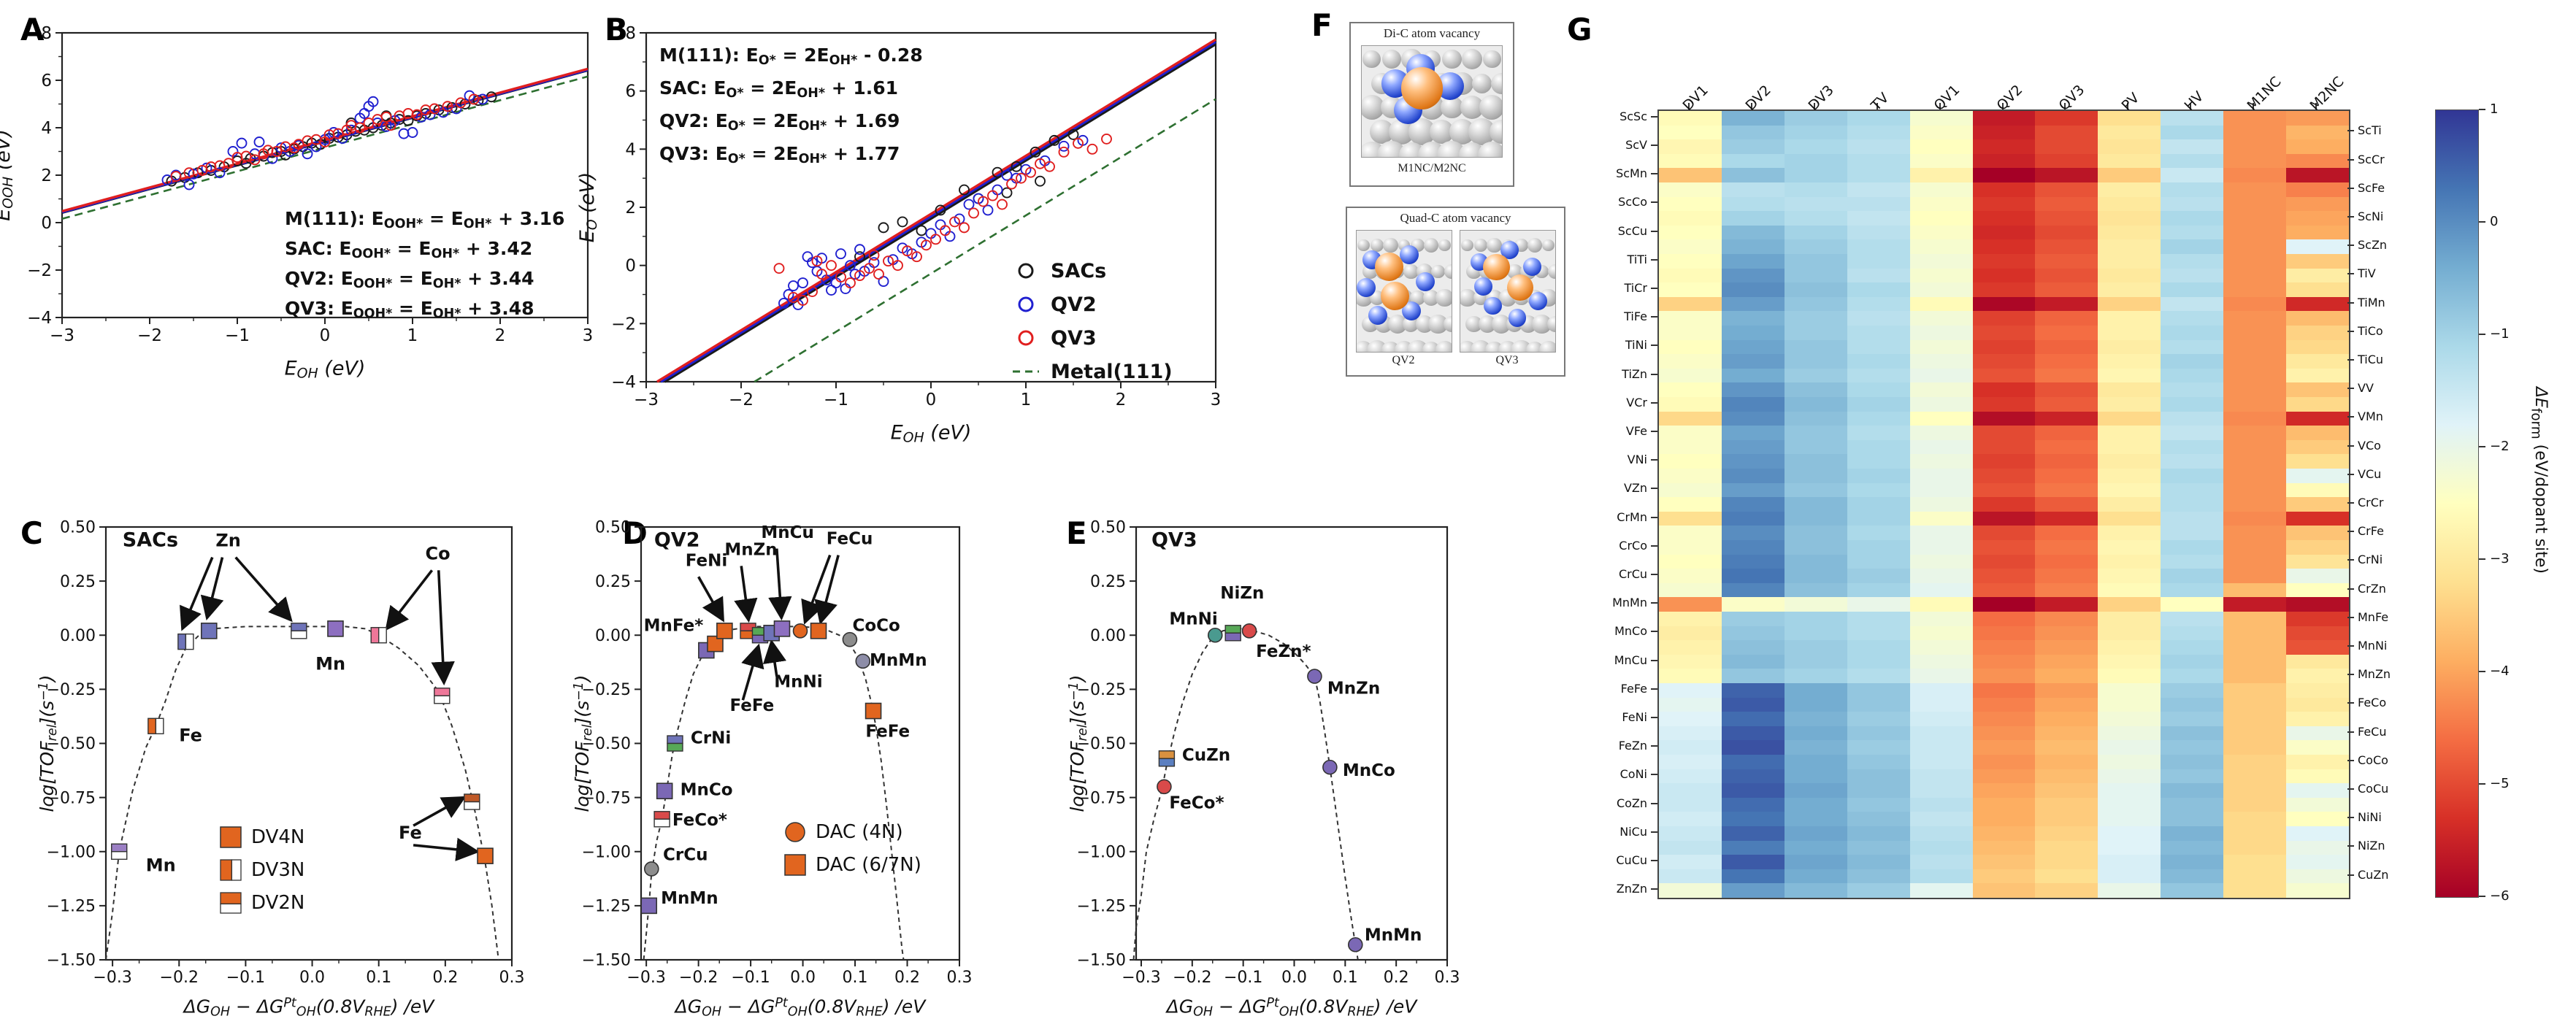 This screenshot has height=1035, width=2576. I want to click on panel-letter-f: F, so click(1322, 25).